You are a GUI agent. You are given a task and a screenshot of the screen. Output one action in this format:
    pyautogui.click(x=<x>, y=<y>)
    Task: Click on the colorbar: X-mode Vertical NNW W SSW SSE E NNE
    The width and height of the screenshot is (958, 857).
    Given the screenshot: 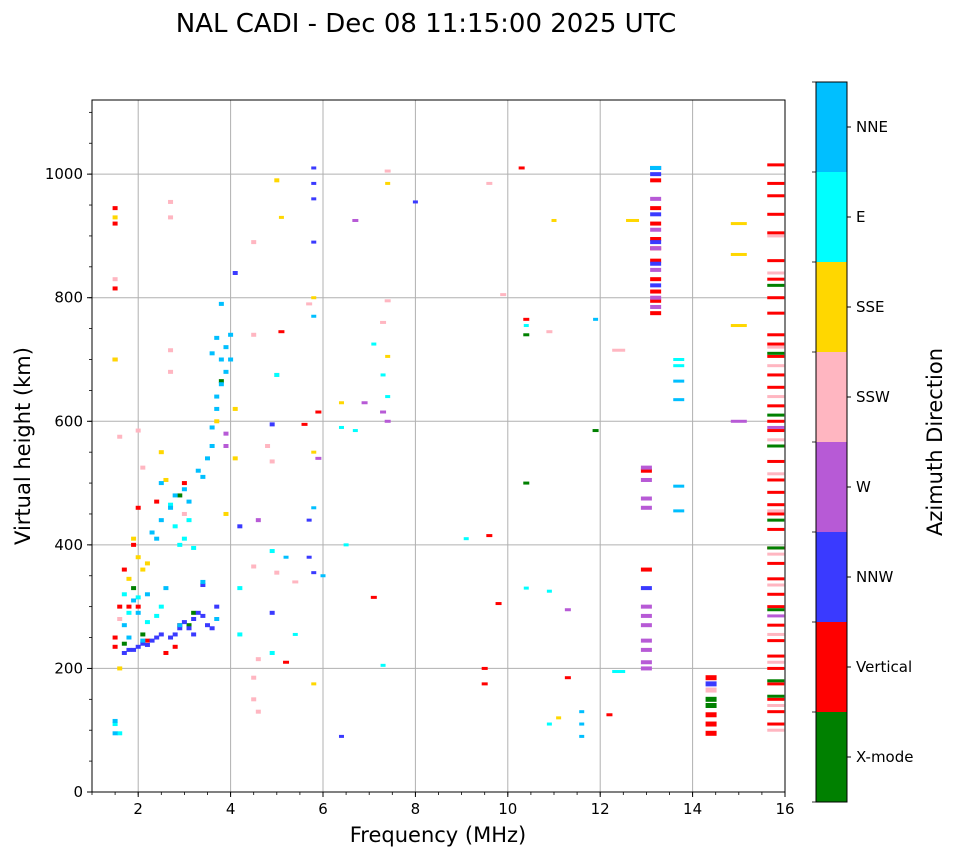 What is the action you would take?
    pyautogui.click(x=862, y=442)
    